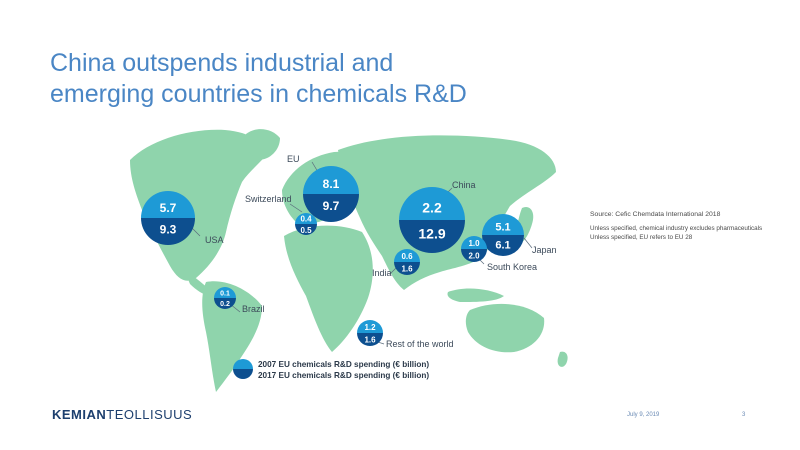 Image resolution: width=800 pixels, height=450 pixels. I want to click on land-new-zealand, so click(562, 359).